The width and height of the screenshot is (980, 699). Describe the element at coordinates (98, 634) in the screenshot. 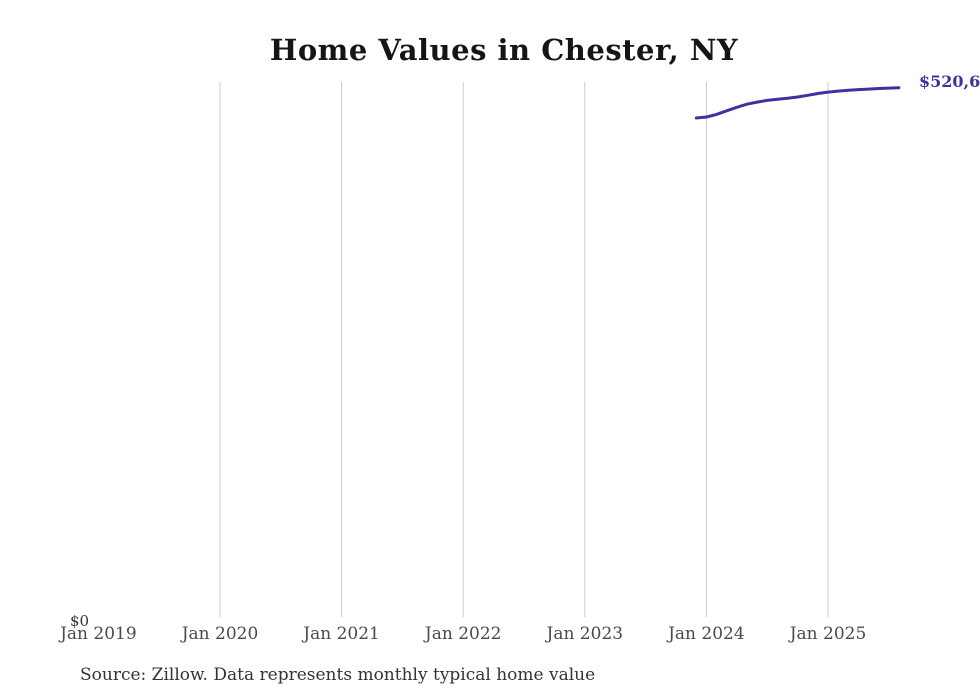

I see `x-tick-label: Jan 2019` at that location.